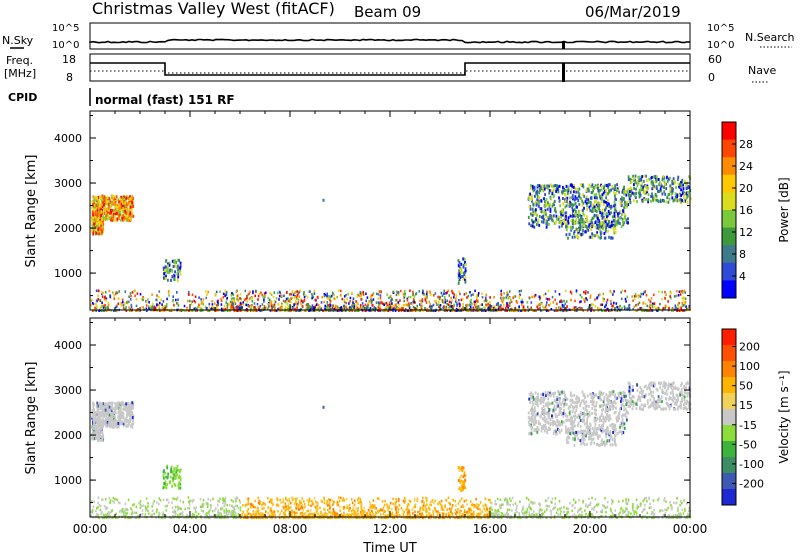 Image resolution: width=800 pixels, height=554 pixels. Describe the element at coordinates (720, 28) in the screenshot. I see `nsearch-tick-top: 10^5` at that location.